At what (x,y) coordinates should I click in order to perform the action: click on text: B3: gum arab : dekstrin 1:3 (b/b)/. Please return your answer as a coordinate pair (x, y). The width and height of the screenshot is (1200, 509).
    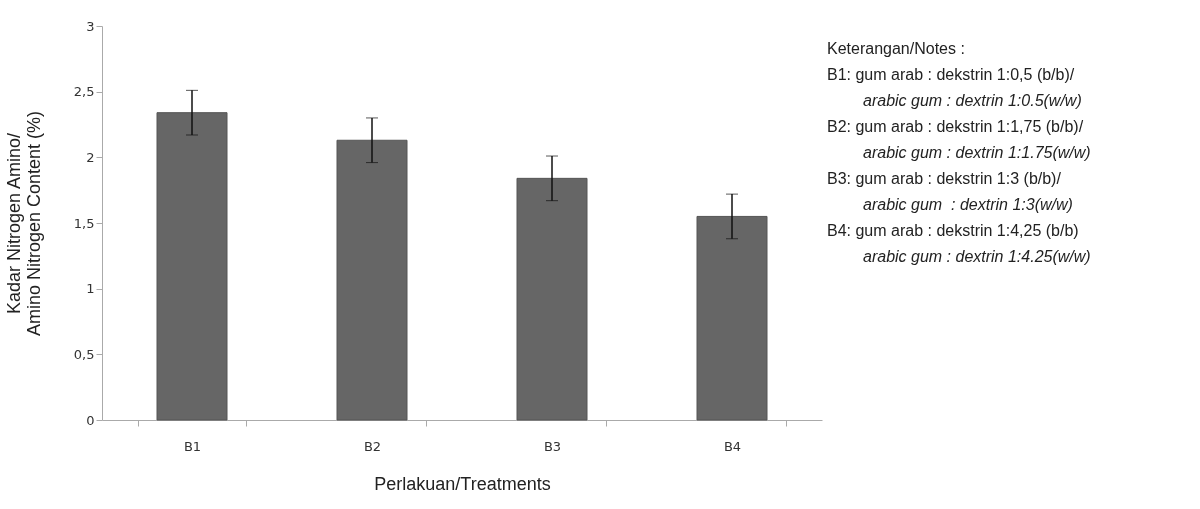
    Looking at the image, I should click on (944, 179).